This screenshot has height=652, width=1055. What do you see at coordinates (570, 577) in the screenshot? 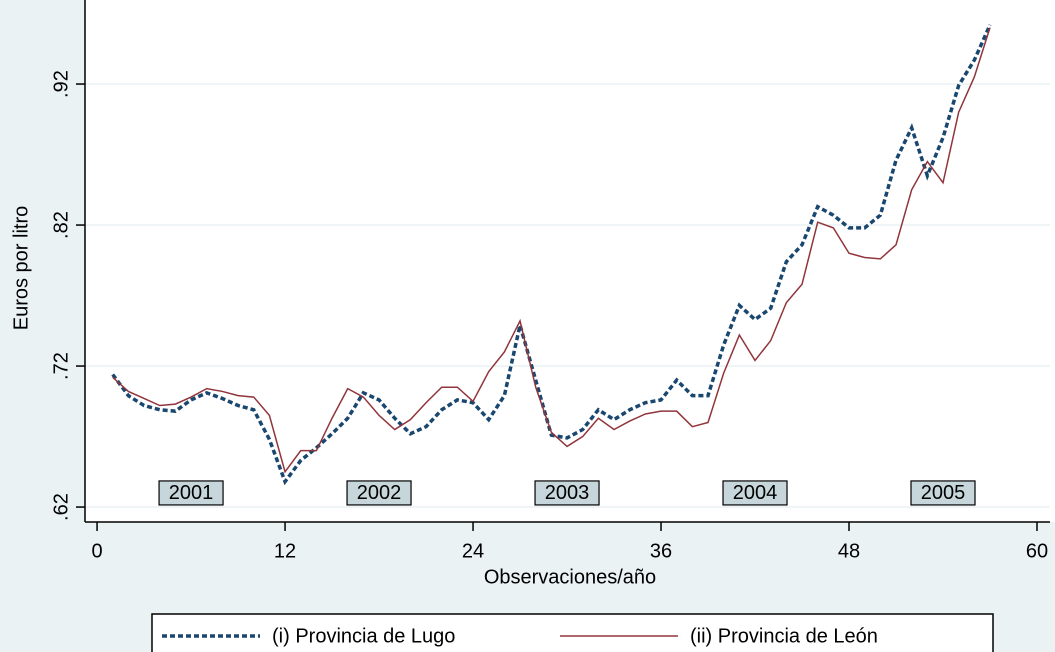
I see `x-axis-title: Observaciones/año` at bounding box center [570, 577].